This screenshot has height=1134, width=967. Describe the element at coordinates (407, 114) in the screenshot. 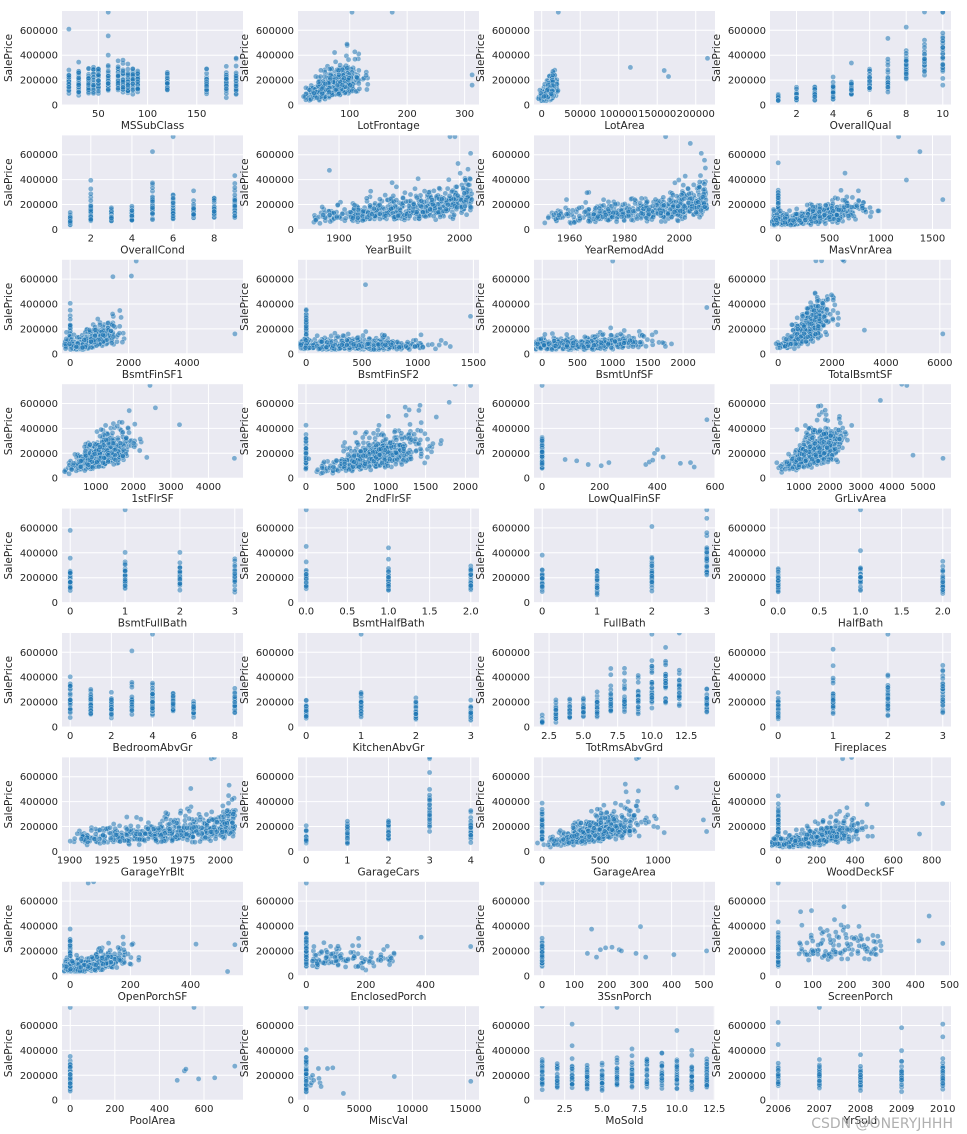

I see `x-tick-label: 200` at that location.